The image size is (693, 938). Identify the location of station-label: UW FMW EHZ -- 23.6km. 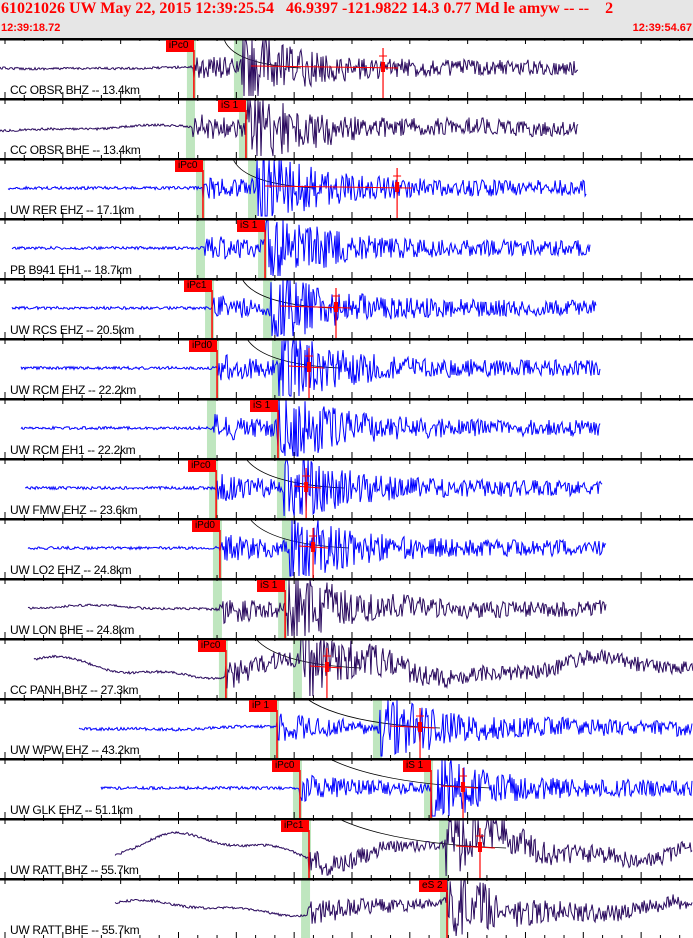
(74, 510).